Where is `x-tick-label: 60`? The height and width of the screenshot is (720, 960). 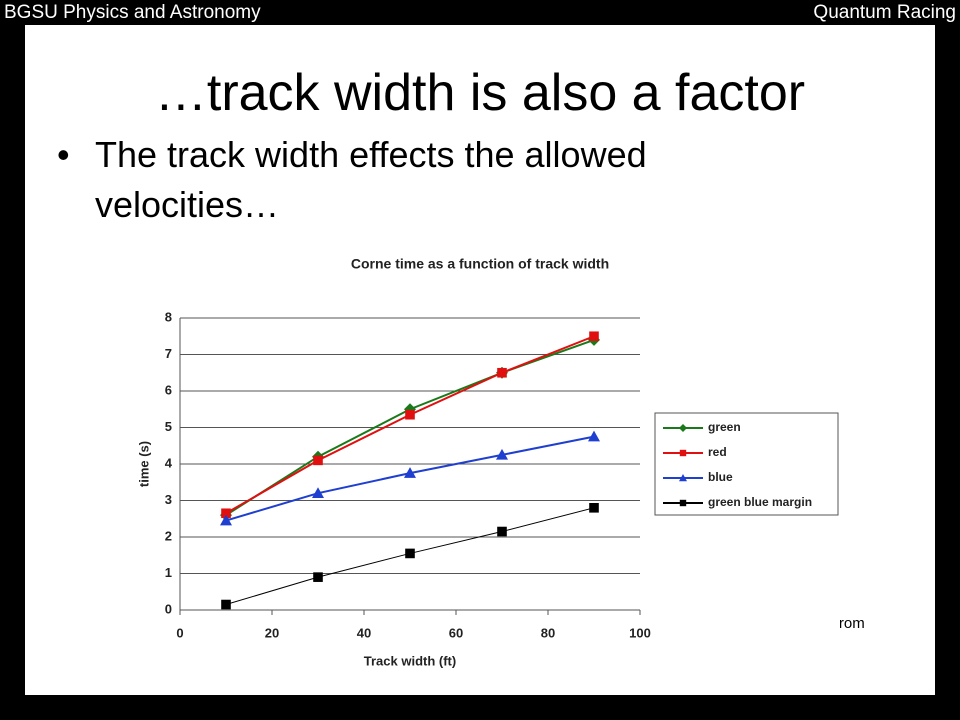 x-tick-label: 60 is located at coordinates (456, 632).